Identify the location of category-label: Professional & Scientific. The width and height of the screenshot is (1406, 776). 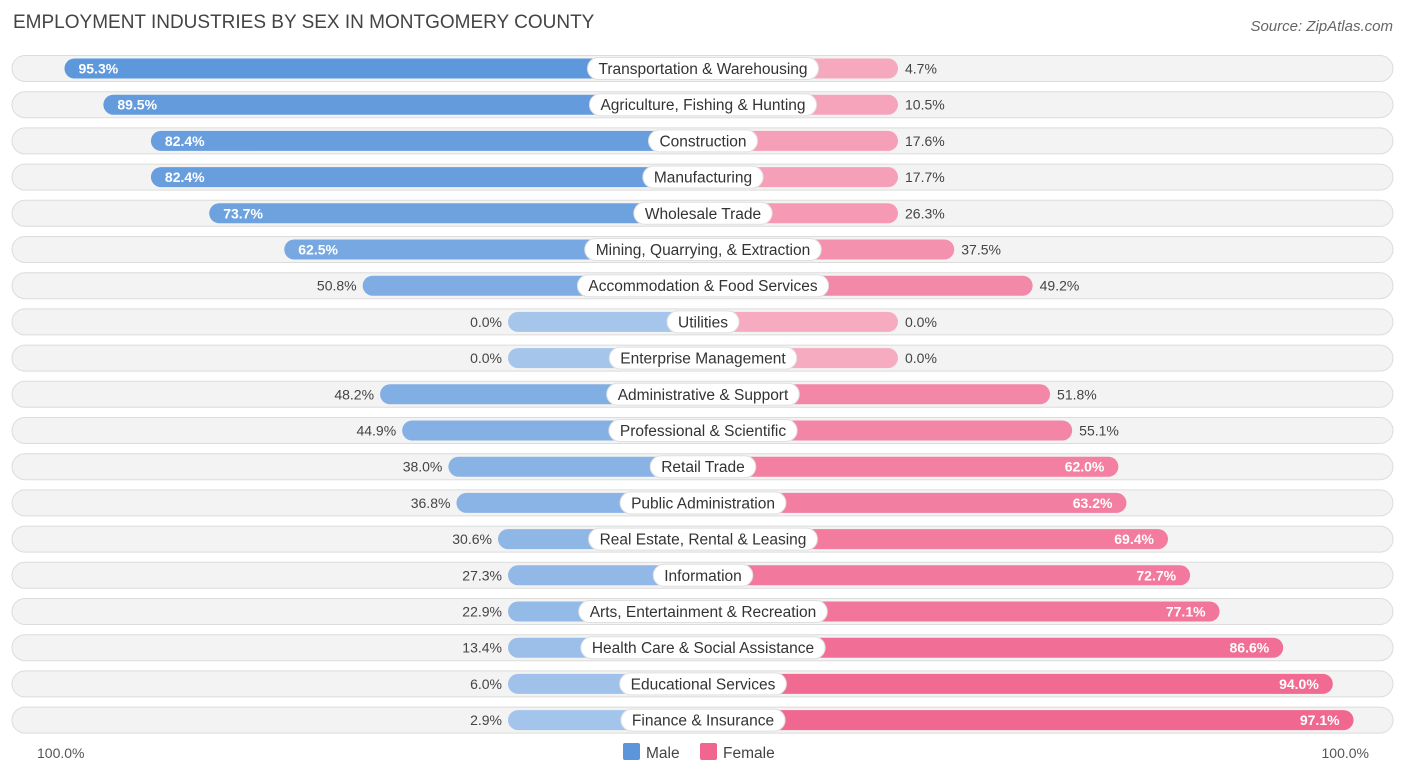
(703, 431).